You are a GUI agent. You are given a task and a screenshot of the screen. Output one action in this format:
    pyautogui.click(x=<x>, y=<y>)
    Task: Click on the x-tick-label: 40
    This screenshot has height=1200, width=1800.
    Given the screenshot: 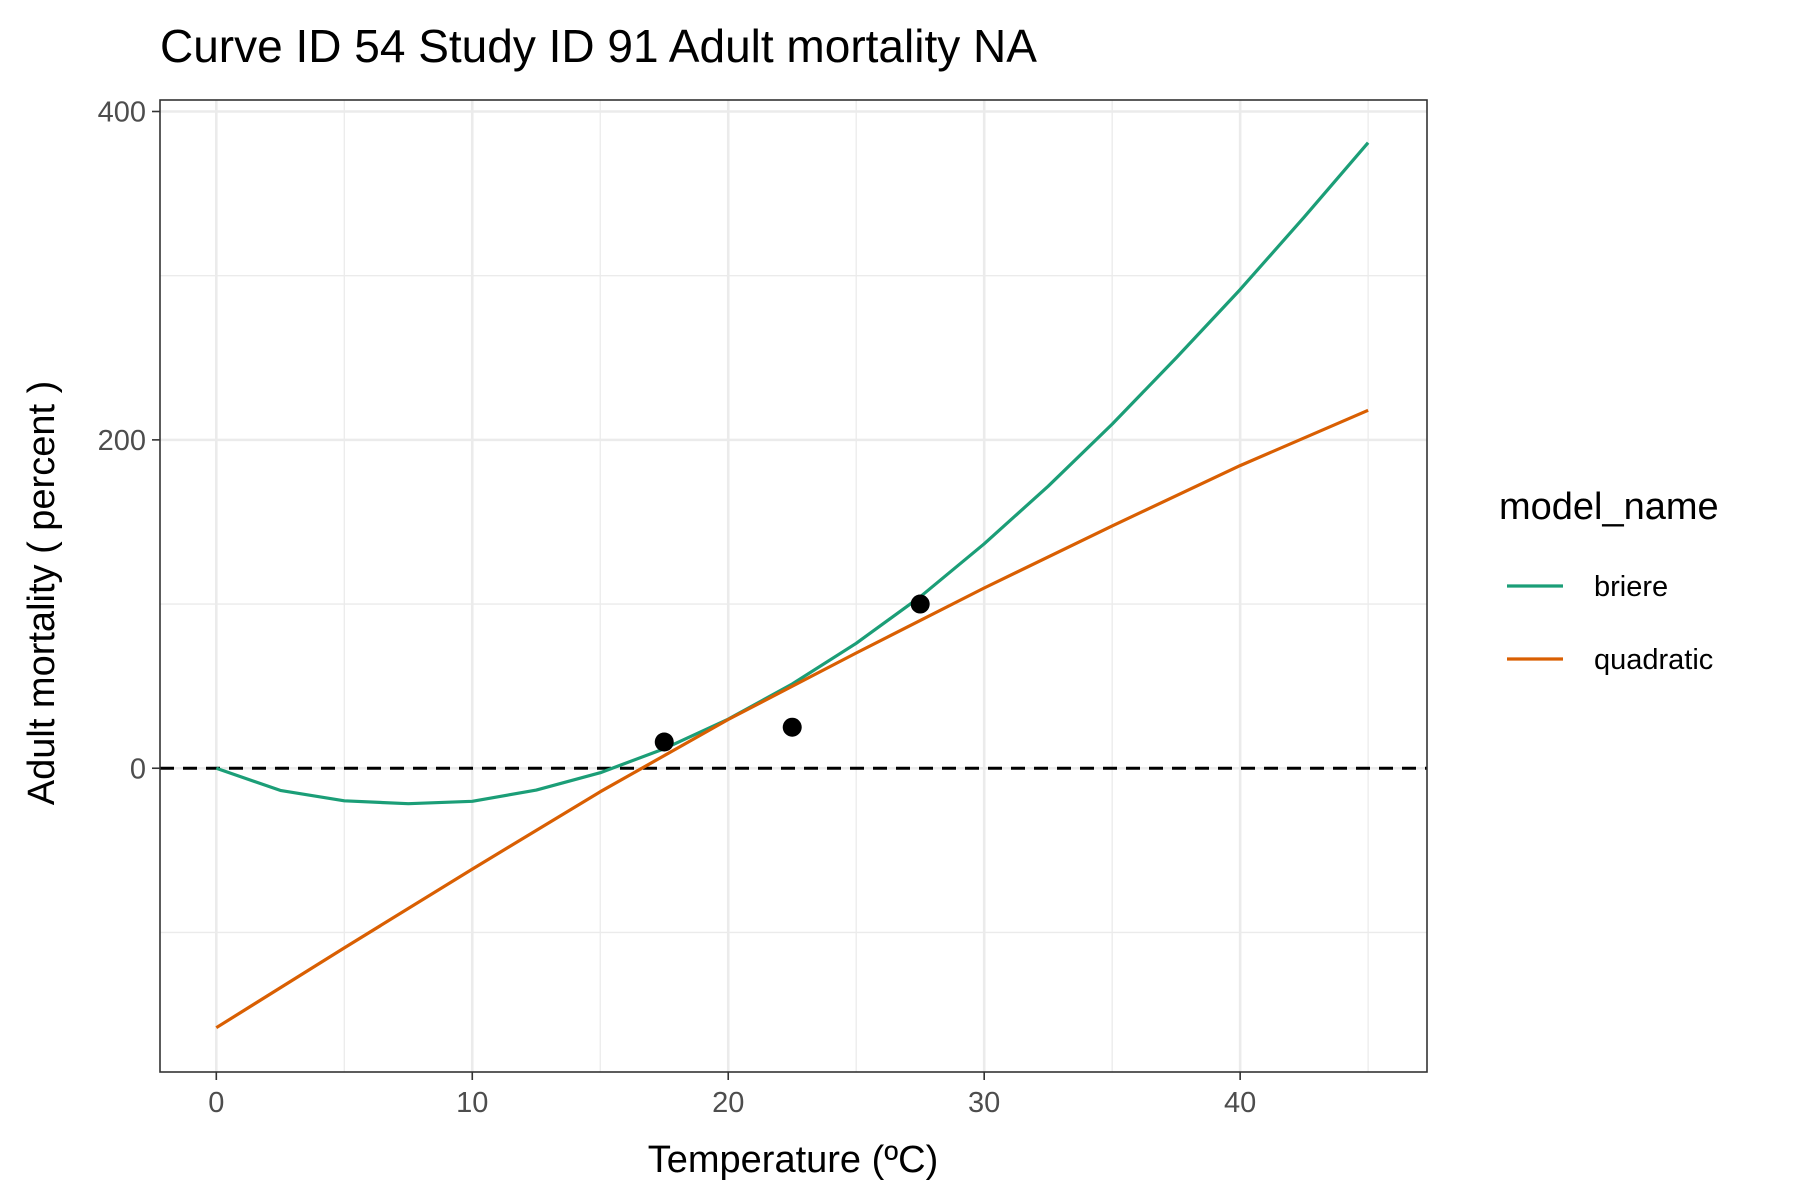 What is the action you would take?
    pyautogui.click(x=1240, y=1103)
    